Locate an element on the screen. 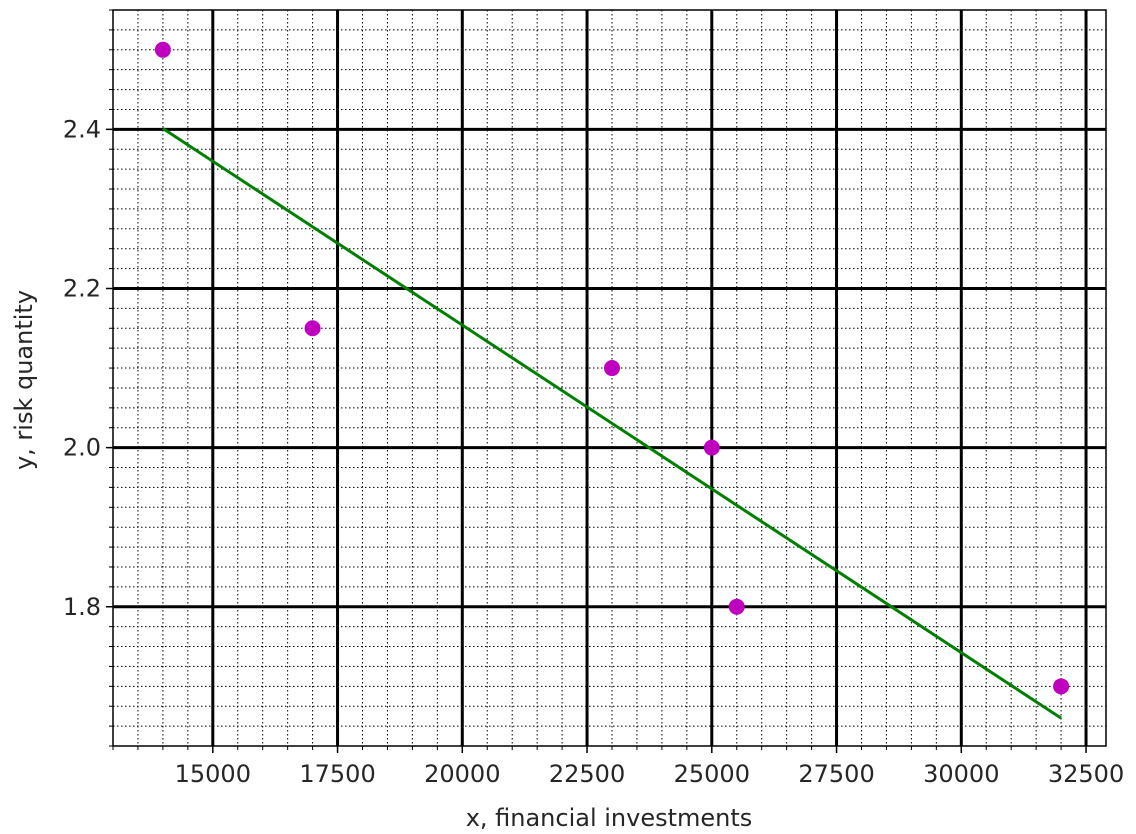 This screenshot has width=1136, height=834. x-axis-ticks: 15000 17500 20000 22500 25000 27500 30000 32500 is located at coordinates (618, 767).